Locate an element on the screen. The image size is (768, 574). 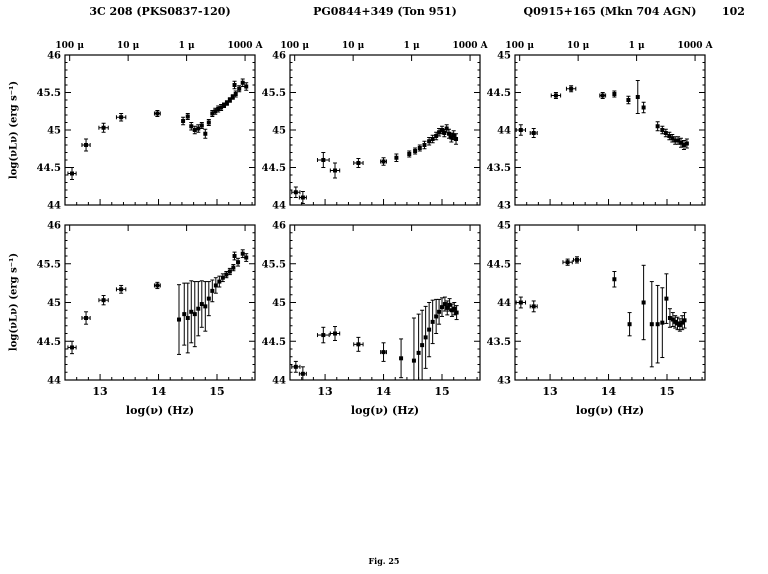
page-number: 102 is located at coordinates (733, 11).